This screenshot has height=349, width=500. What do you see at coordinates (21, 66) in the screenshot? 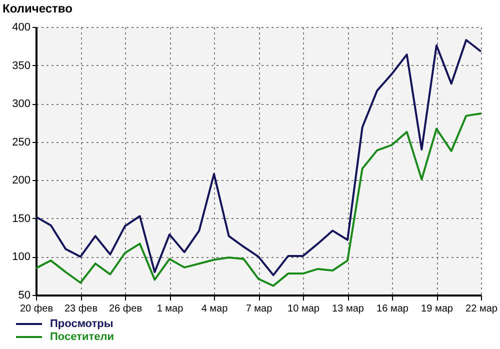
I see `y-tick-label: 350` at bounding box center [21, 66].